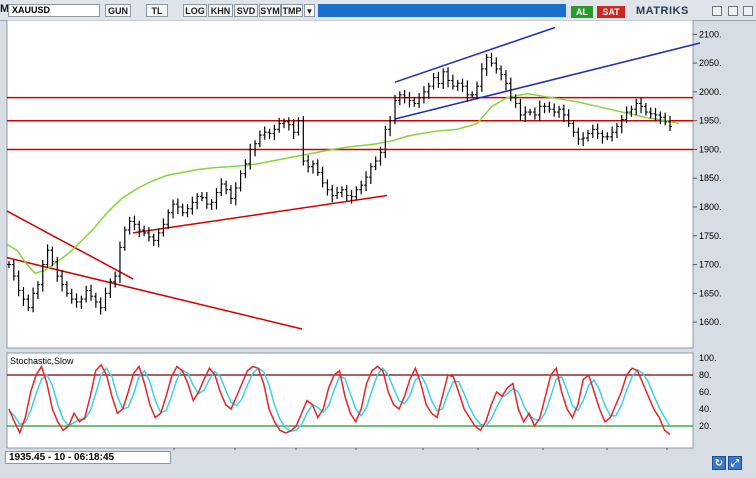  Describe the element at coordinates (246, 10) in the screenshot. I see `volume-button: SVD` at that location.